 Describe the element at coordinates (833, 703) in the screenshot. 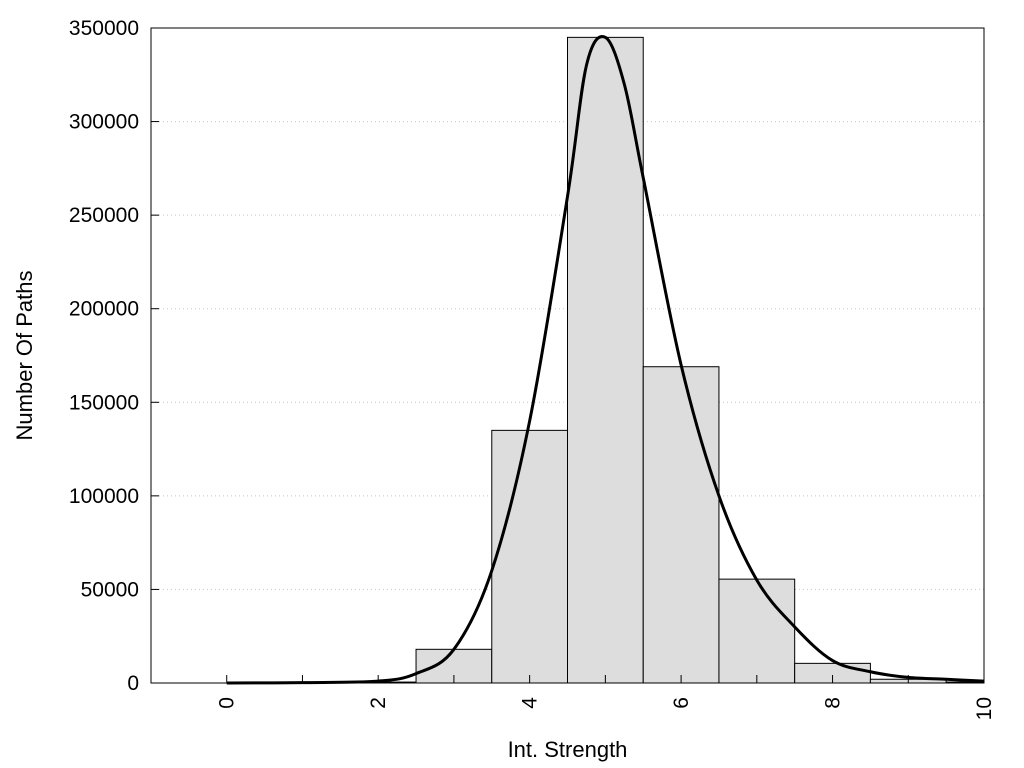

I see `x-tick-label: 8` at that location.